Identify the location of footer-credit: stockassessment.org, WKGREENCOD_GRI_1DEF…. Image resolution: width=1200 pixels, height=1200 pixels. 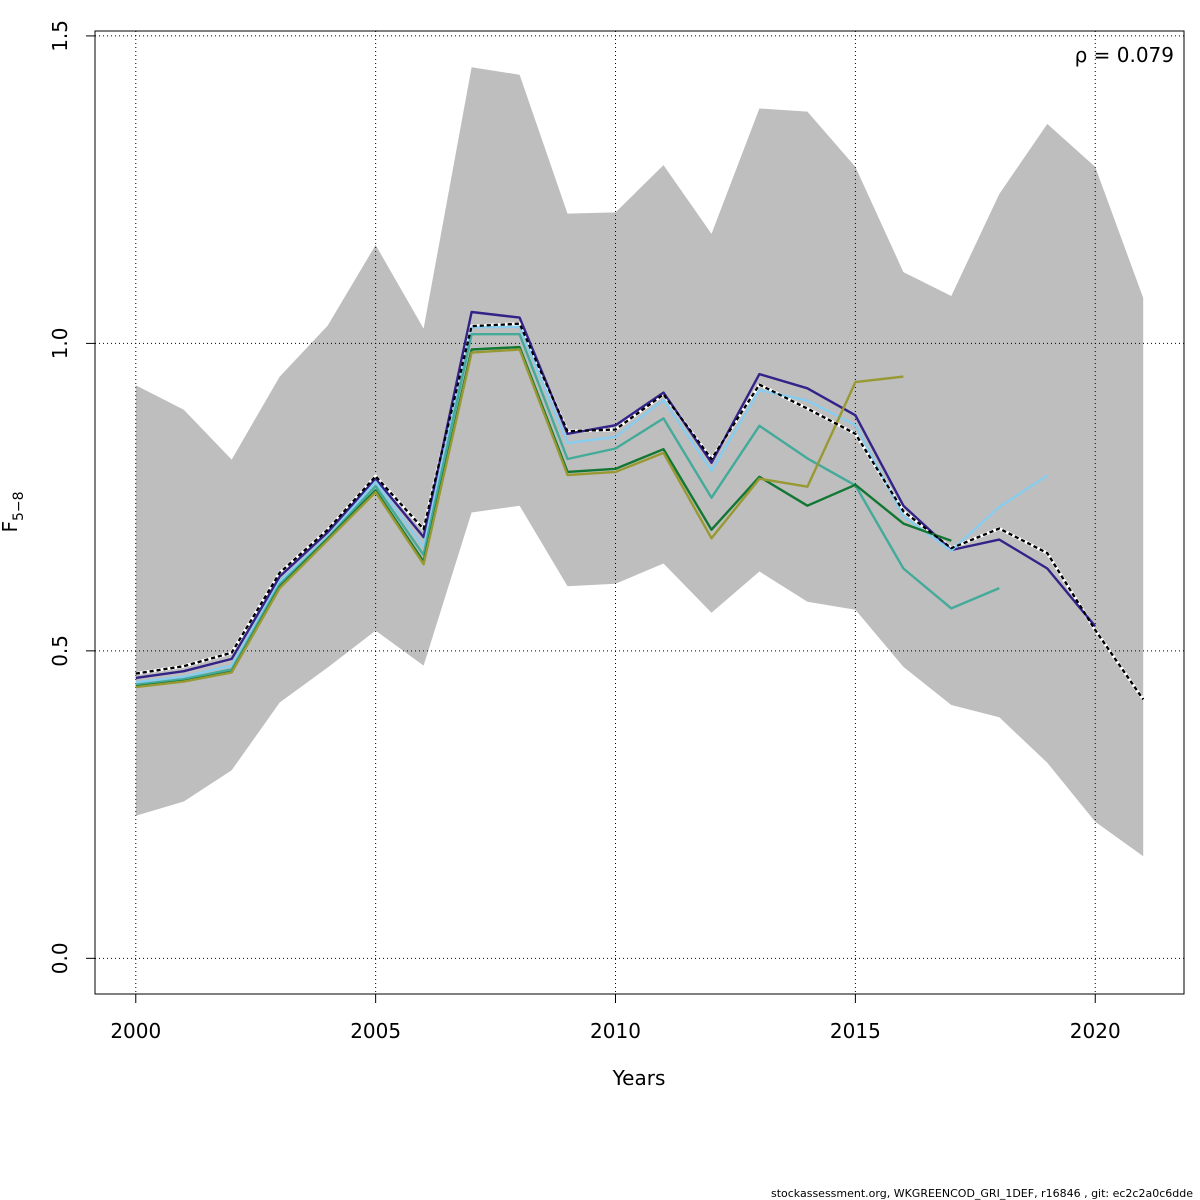
(982, 1193).